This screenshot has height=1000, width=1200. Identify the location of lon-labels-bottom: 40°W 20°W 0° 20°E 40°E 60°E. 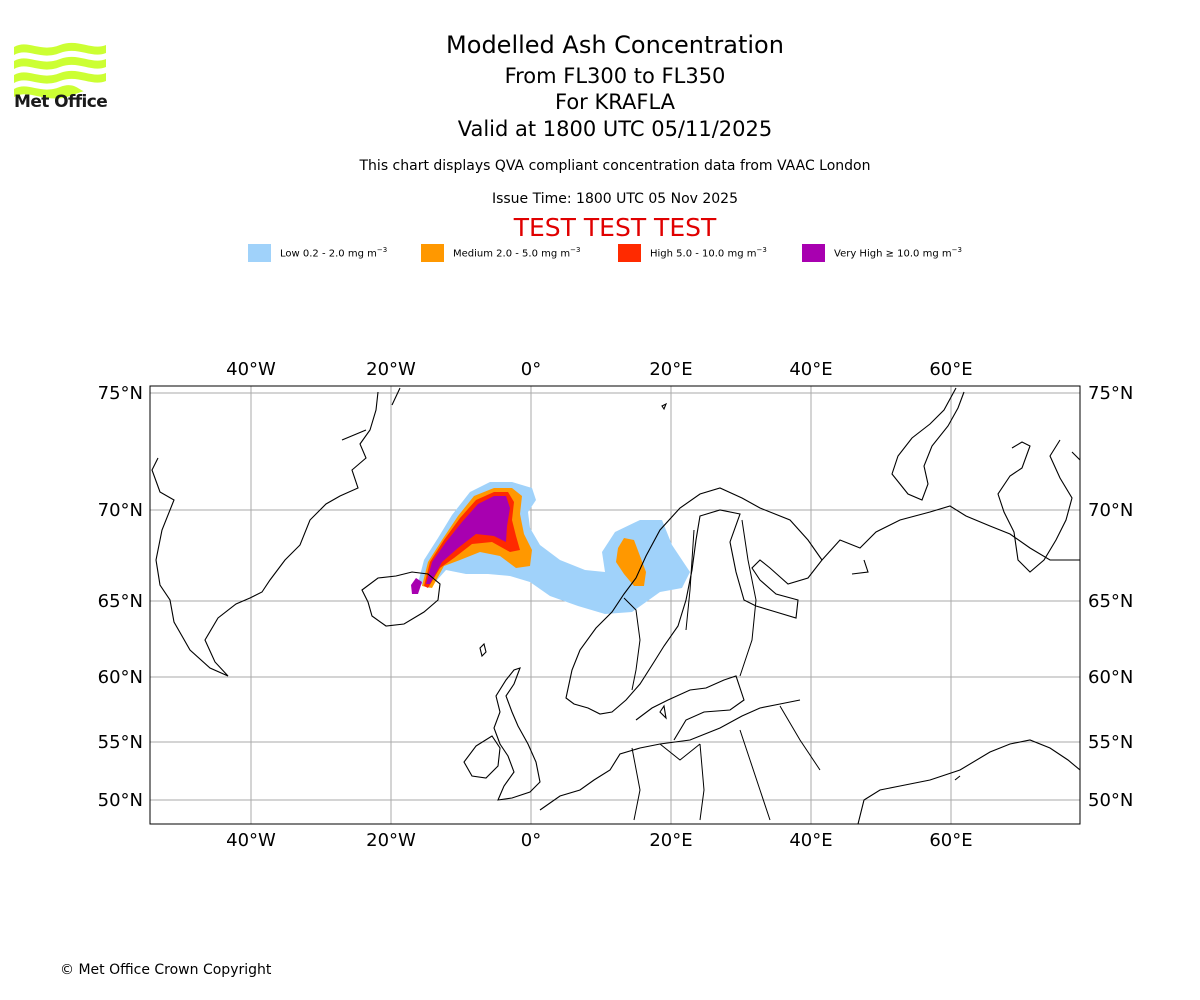
(599, 840).